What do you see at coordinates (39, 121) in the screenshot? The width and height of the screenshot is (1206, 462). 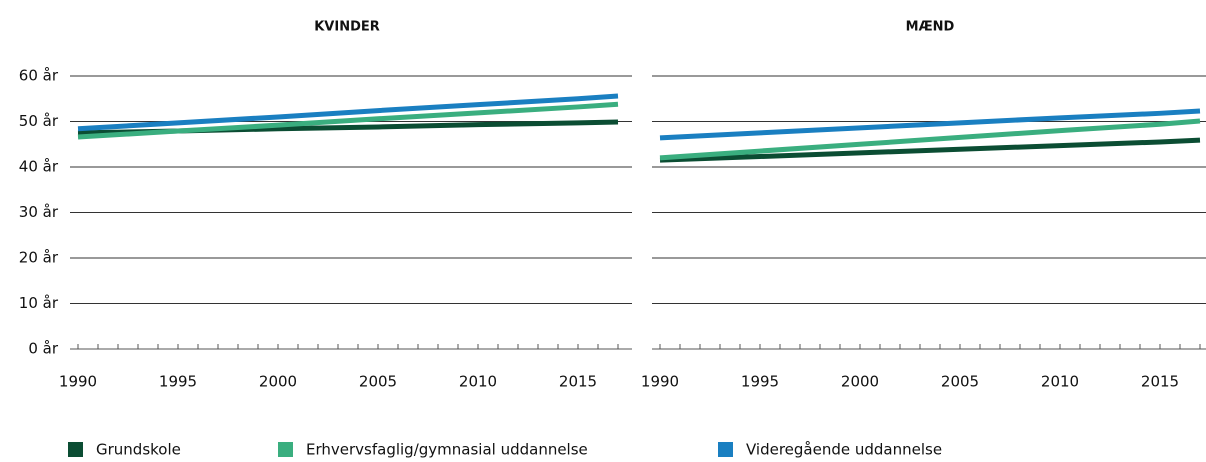 I see `y-tick-label: 50 år` at bounding box center [39, 121].